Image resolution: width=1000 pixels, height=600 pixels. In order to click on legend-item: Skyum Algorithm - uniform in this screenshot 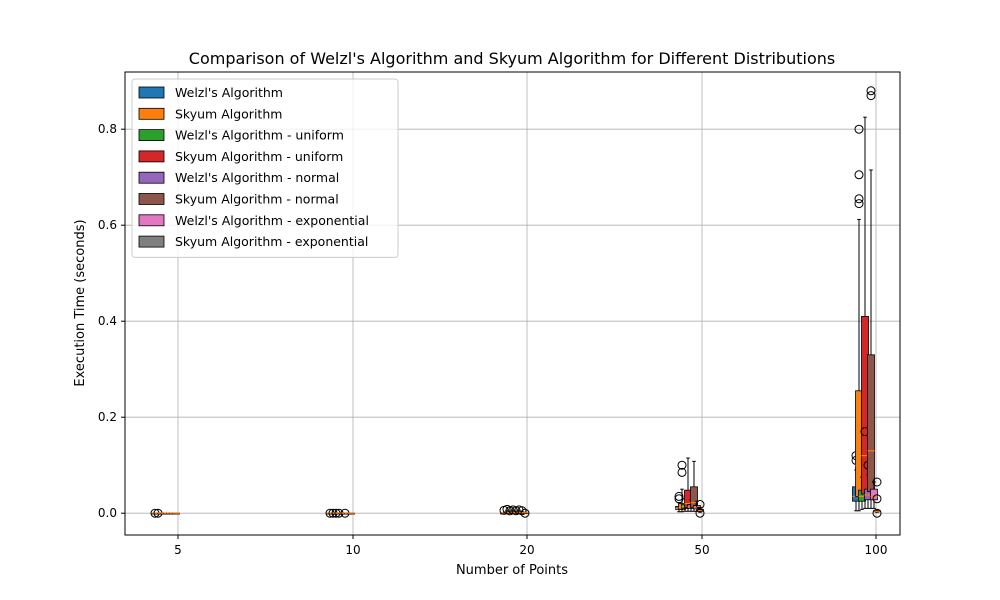, I will do `click(240, 156)`.